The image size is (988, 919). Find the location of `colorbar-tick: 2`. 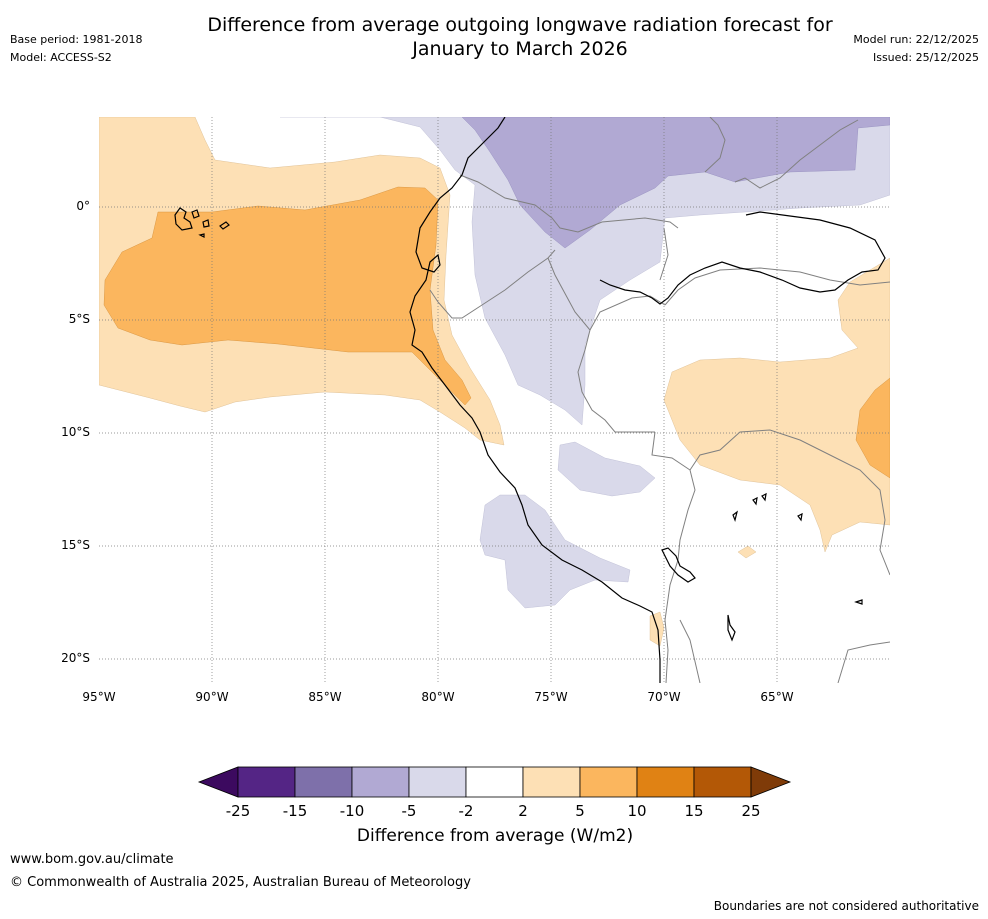

colorbar-tick: 2 is located at coordinates (523, 811).